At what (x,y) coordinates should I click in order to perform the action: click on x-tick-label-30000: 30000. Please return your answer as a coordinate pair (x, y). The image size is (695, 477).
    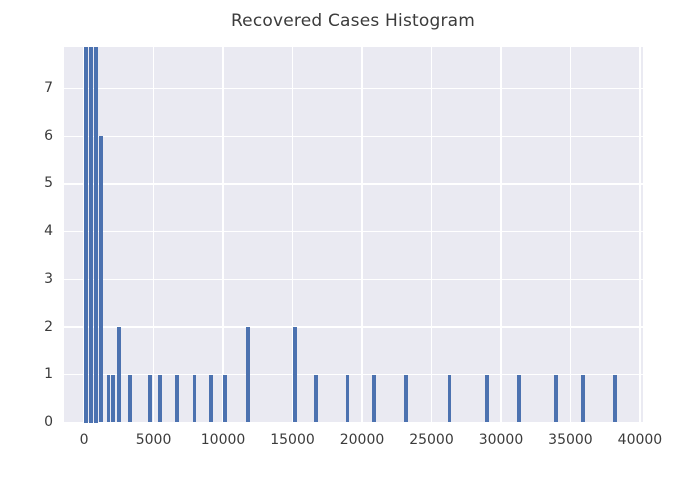
    Looking at the image, I should click on (501, 439).